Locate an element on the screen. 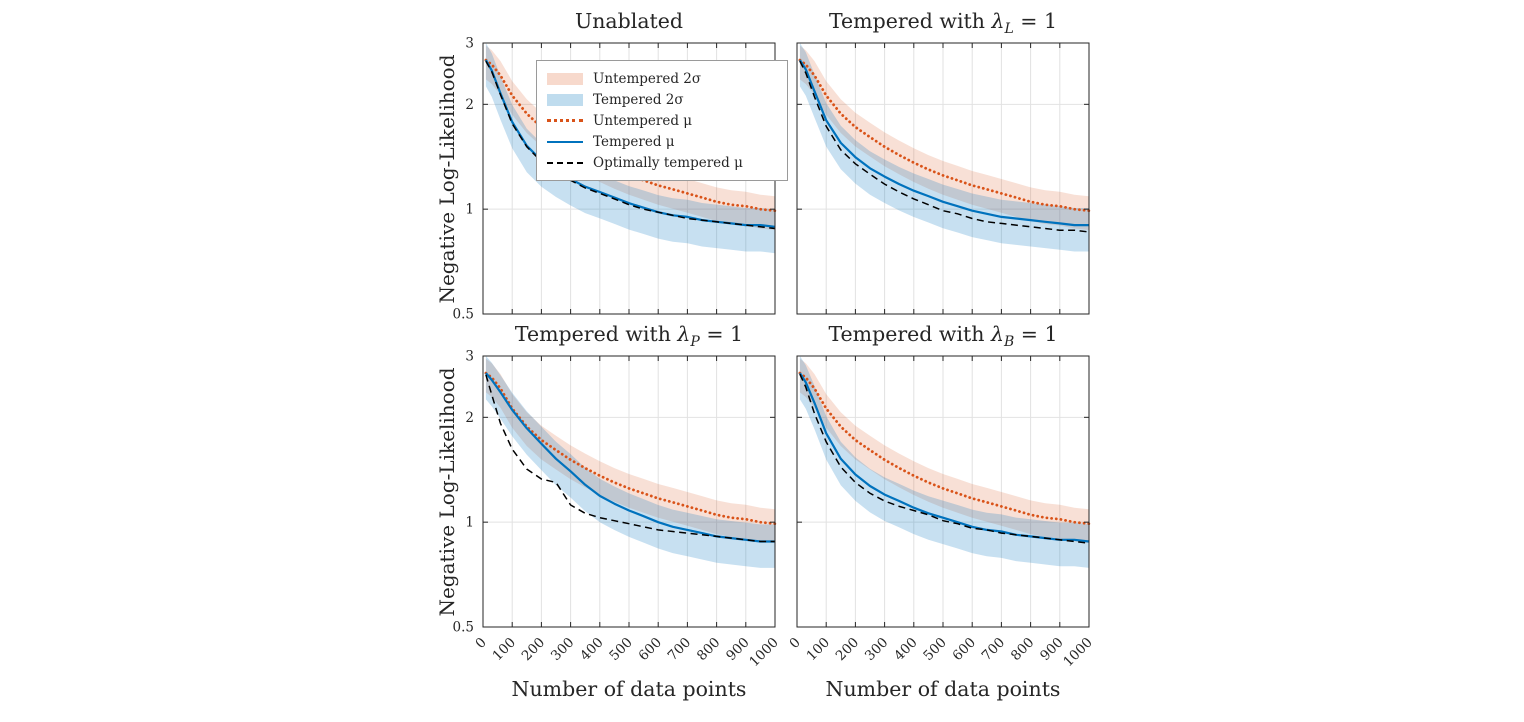 Image resolution: width=1524 pixels, height=722 pixels. legend-item-untempered-mu: Untempered μ is located at coordinates (661, 120).